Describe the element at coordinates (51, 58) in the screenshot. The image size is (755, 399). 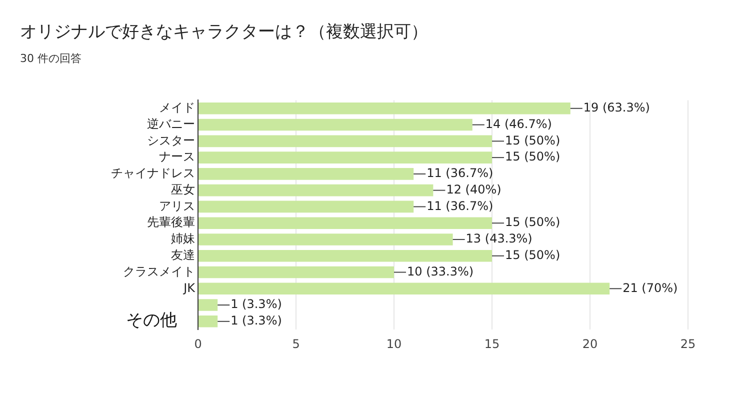
I see `text: 30 件の回答` at that location.